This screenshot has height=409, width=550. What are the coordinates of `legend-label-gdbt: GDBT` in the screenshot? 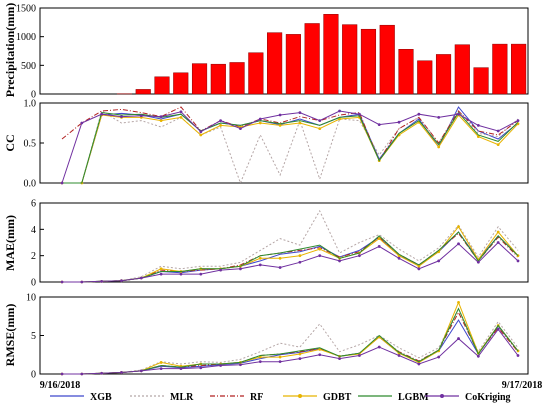 It's located at (337, 397).